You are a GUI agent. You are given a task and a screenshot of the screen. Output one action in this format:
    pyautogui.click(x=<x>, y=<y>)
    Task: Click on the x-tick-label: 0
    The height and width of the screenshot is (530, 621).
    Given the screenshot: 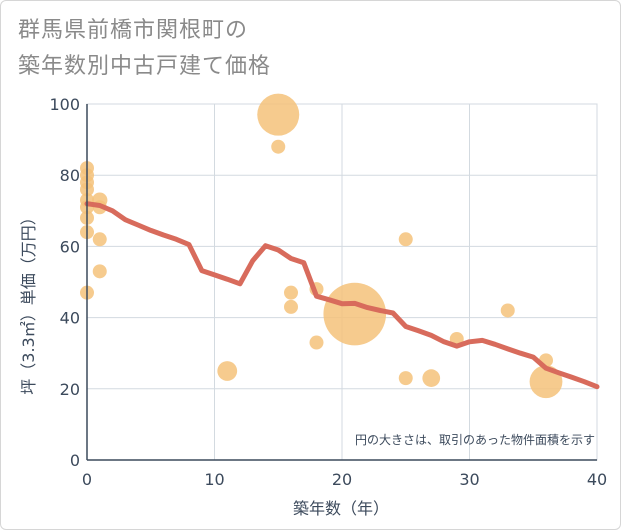 What is the action you would take?
    pyautogui.click(x=87, y=479)
    